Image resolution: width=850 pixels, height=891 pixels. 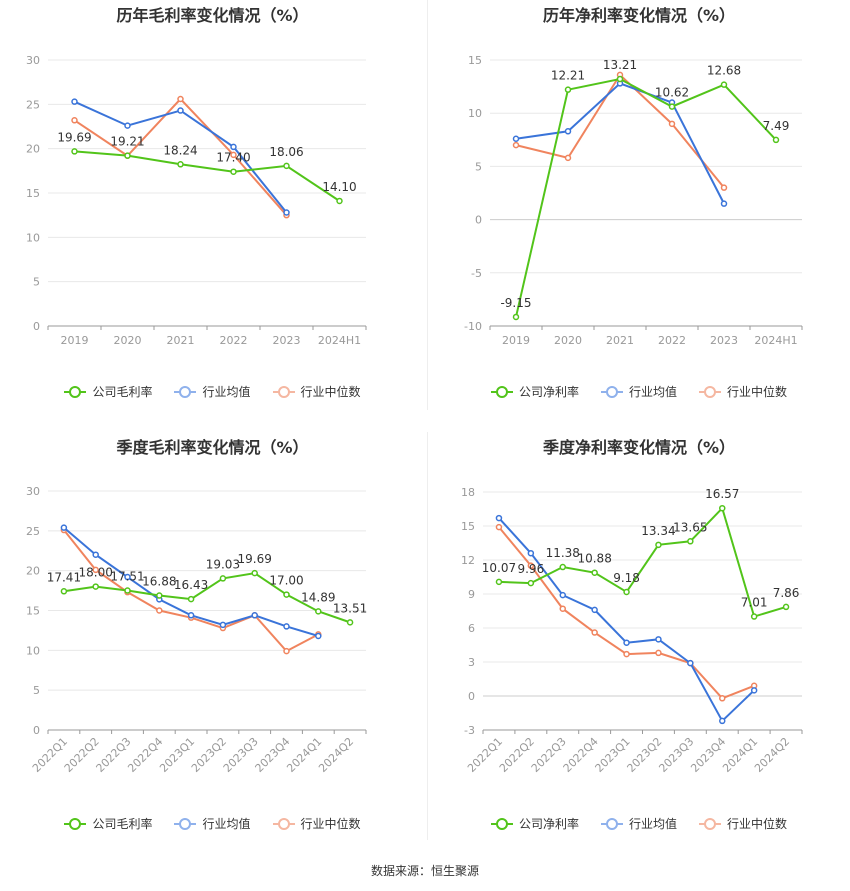 I want to click on chart-title: 季度毛利率变化情况（%）, so click(x=212, y=447).